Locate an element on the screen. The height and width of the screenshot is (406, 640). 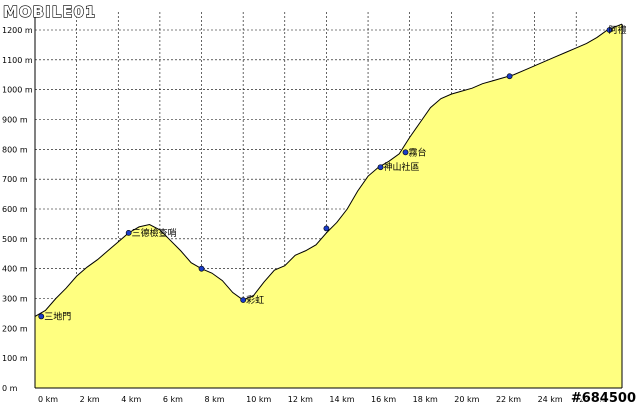
x-tick-label: 24 km is located at coordinates (550, 399).